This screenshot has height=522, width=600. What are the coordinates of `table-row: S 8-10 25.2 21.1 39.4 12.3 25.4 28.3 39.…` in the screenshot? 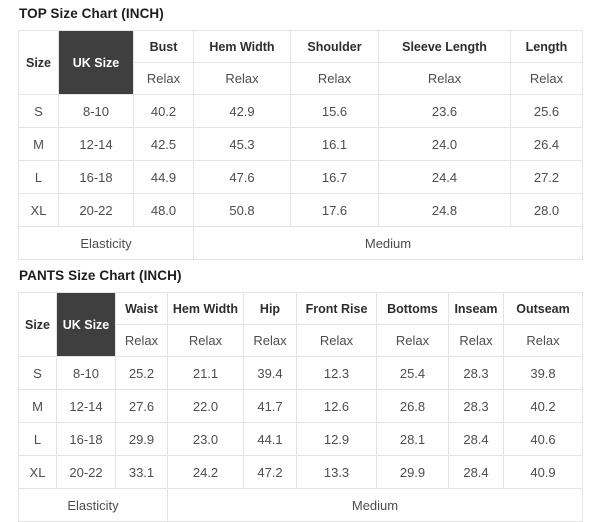 It's located at (300, 373).